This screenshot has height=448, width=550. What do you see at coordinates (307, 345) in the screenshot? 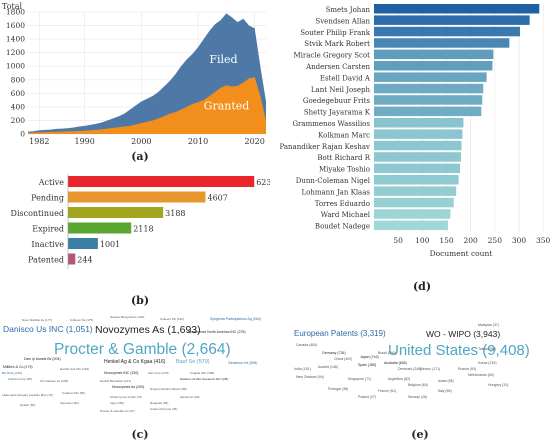
I see `country-word: Canada (484)` at bounding box center [307, 345].